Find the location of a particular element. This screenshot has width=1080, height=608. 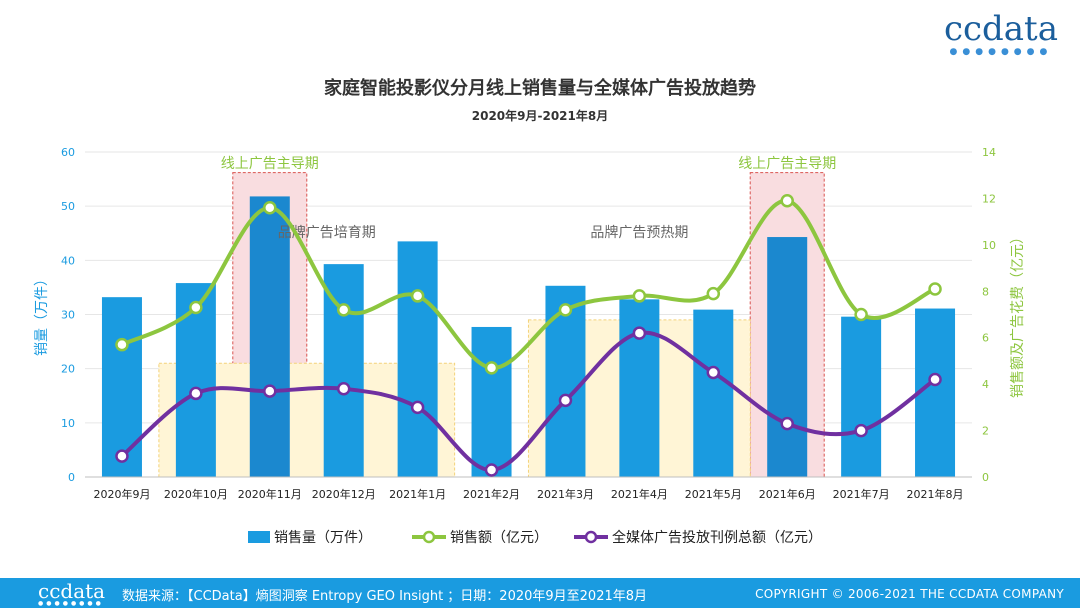

logo-text: ccdata is located at coordinates (1000, 29).